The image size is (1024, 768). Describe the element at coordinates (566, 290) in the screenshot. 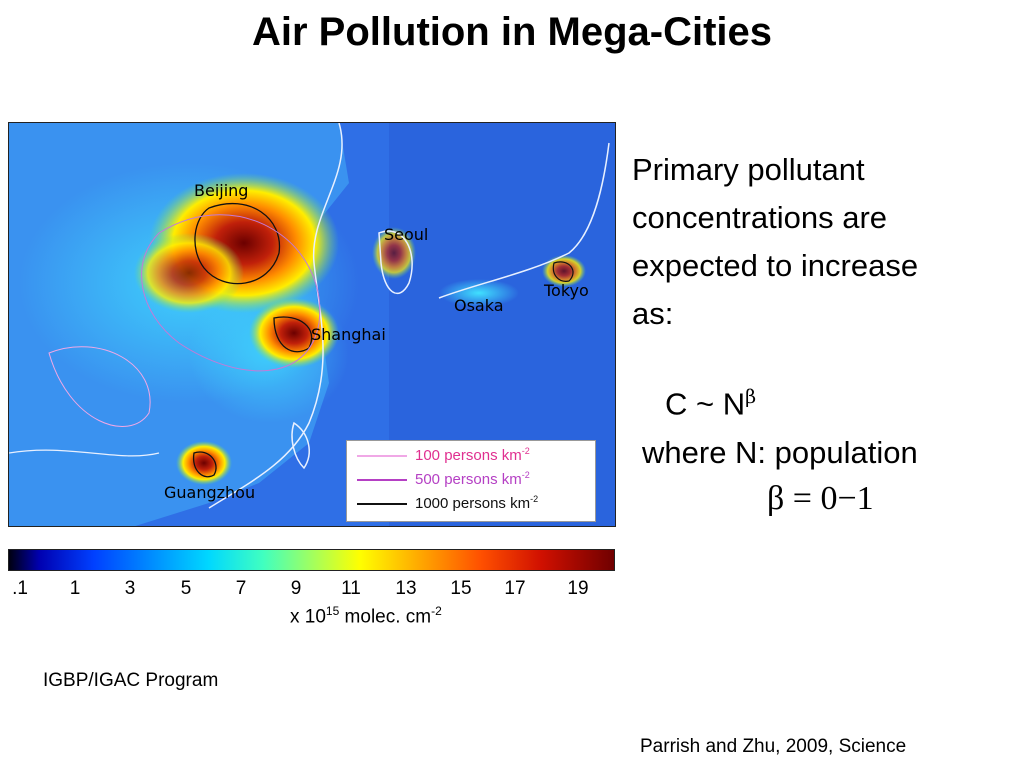

I see `city-label-tokyo: Tokyo` at that location.